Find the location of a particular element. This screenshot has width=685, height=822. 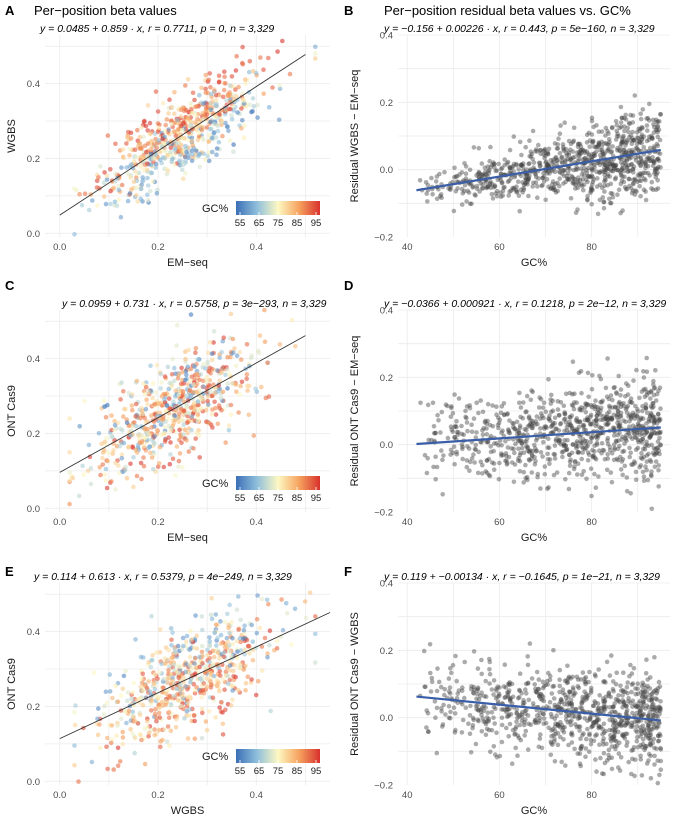

x-axis-title: GC% is located at coordinates (534, 263).